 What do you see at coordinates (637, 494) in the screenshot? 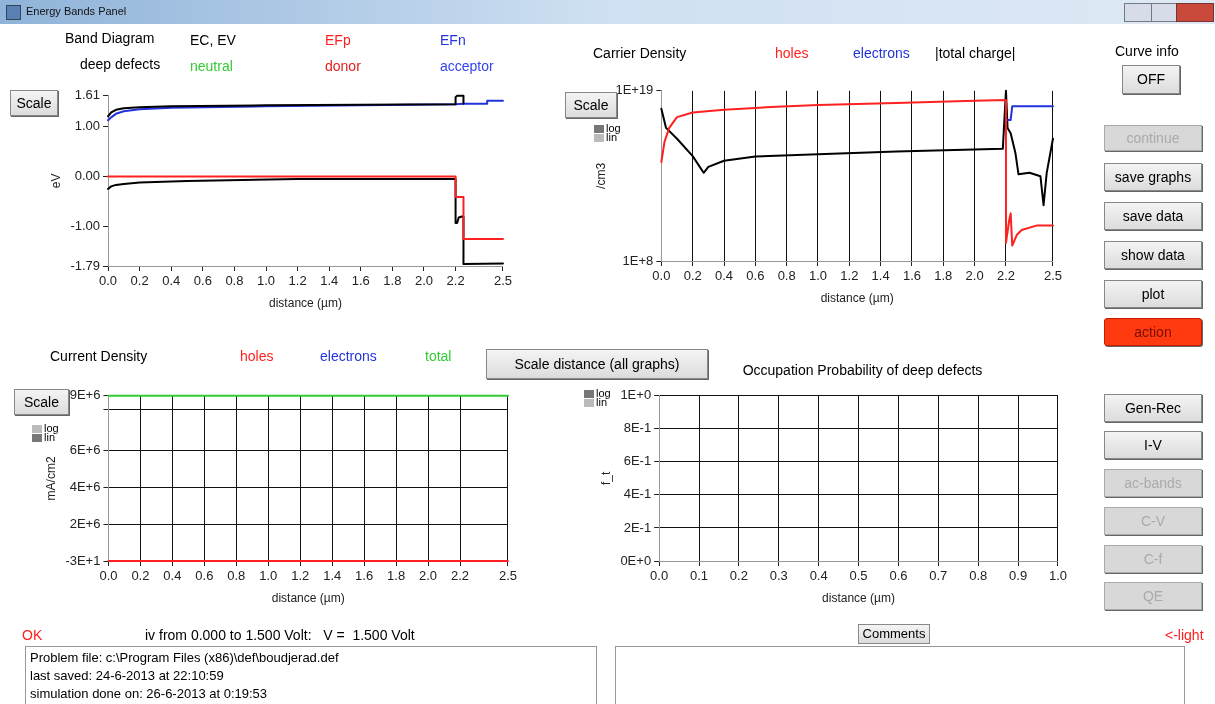
I see `y-tick-label: 4E-1` at bounding box center [637, 494].